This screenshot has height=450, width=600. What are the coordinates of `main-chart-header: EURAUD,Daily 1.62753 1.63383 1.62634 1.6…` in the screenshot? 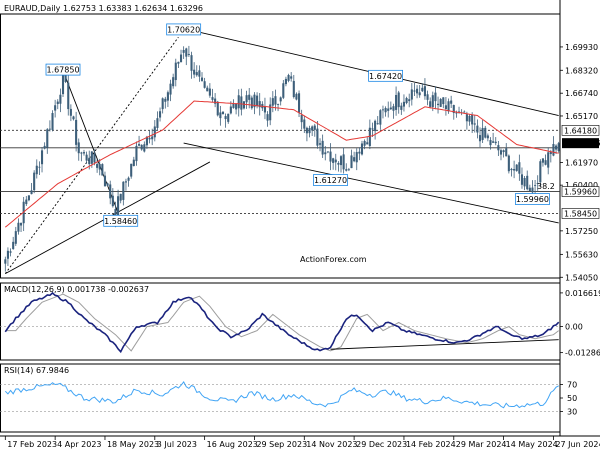 It's located at (103, 8).